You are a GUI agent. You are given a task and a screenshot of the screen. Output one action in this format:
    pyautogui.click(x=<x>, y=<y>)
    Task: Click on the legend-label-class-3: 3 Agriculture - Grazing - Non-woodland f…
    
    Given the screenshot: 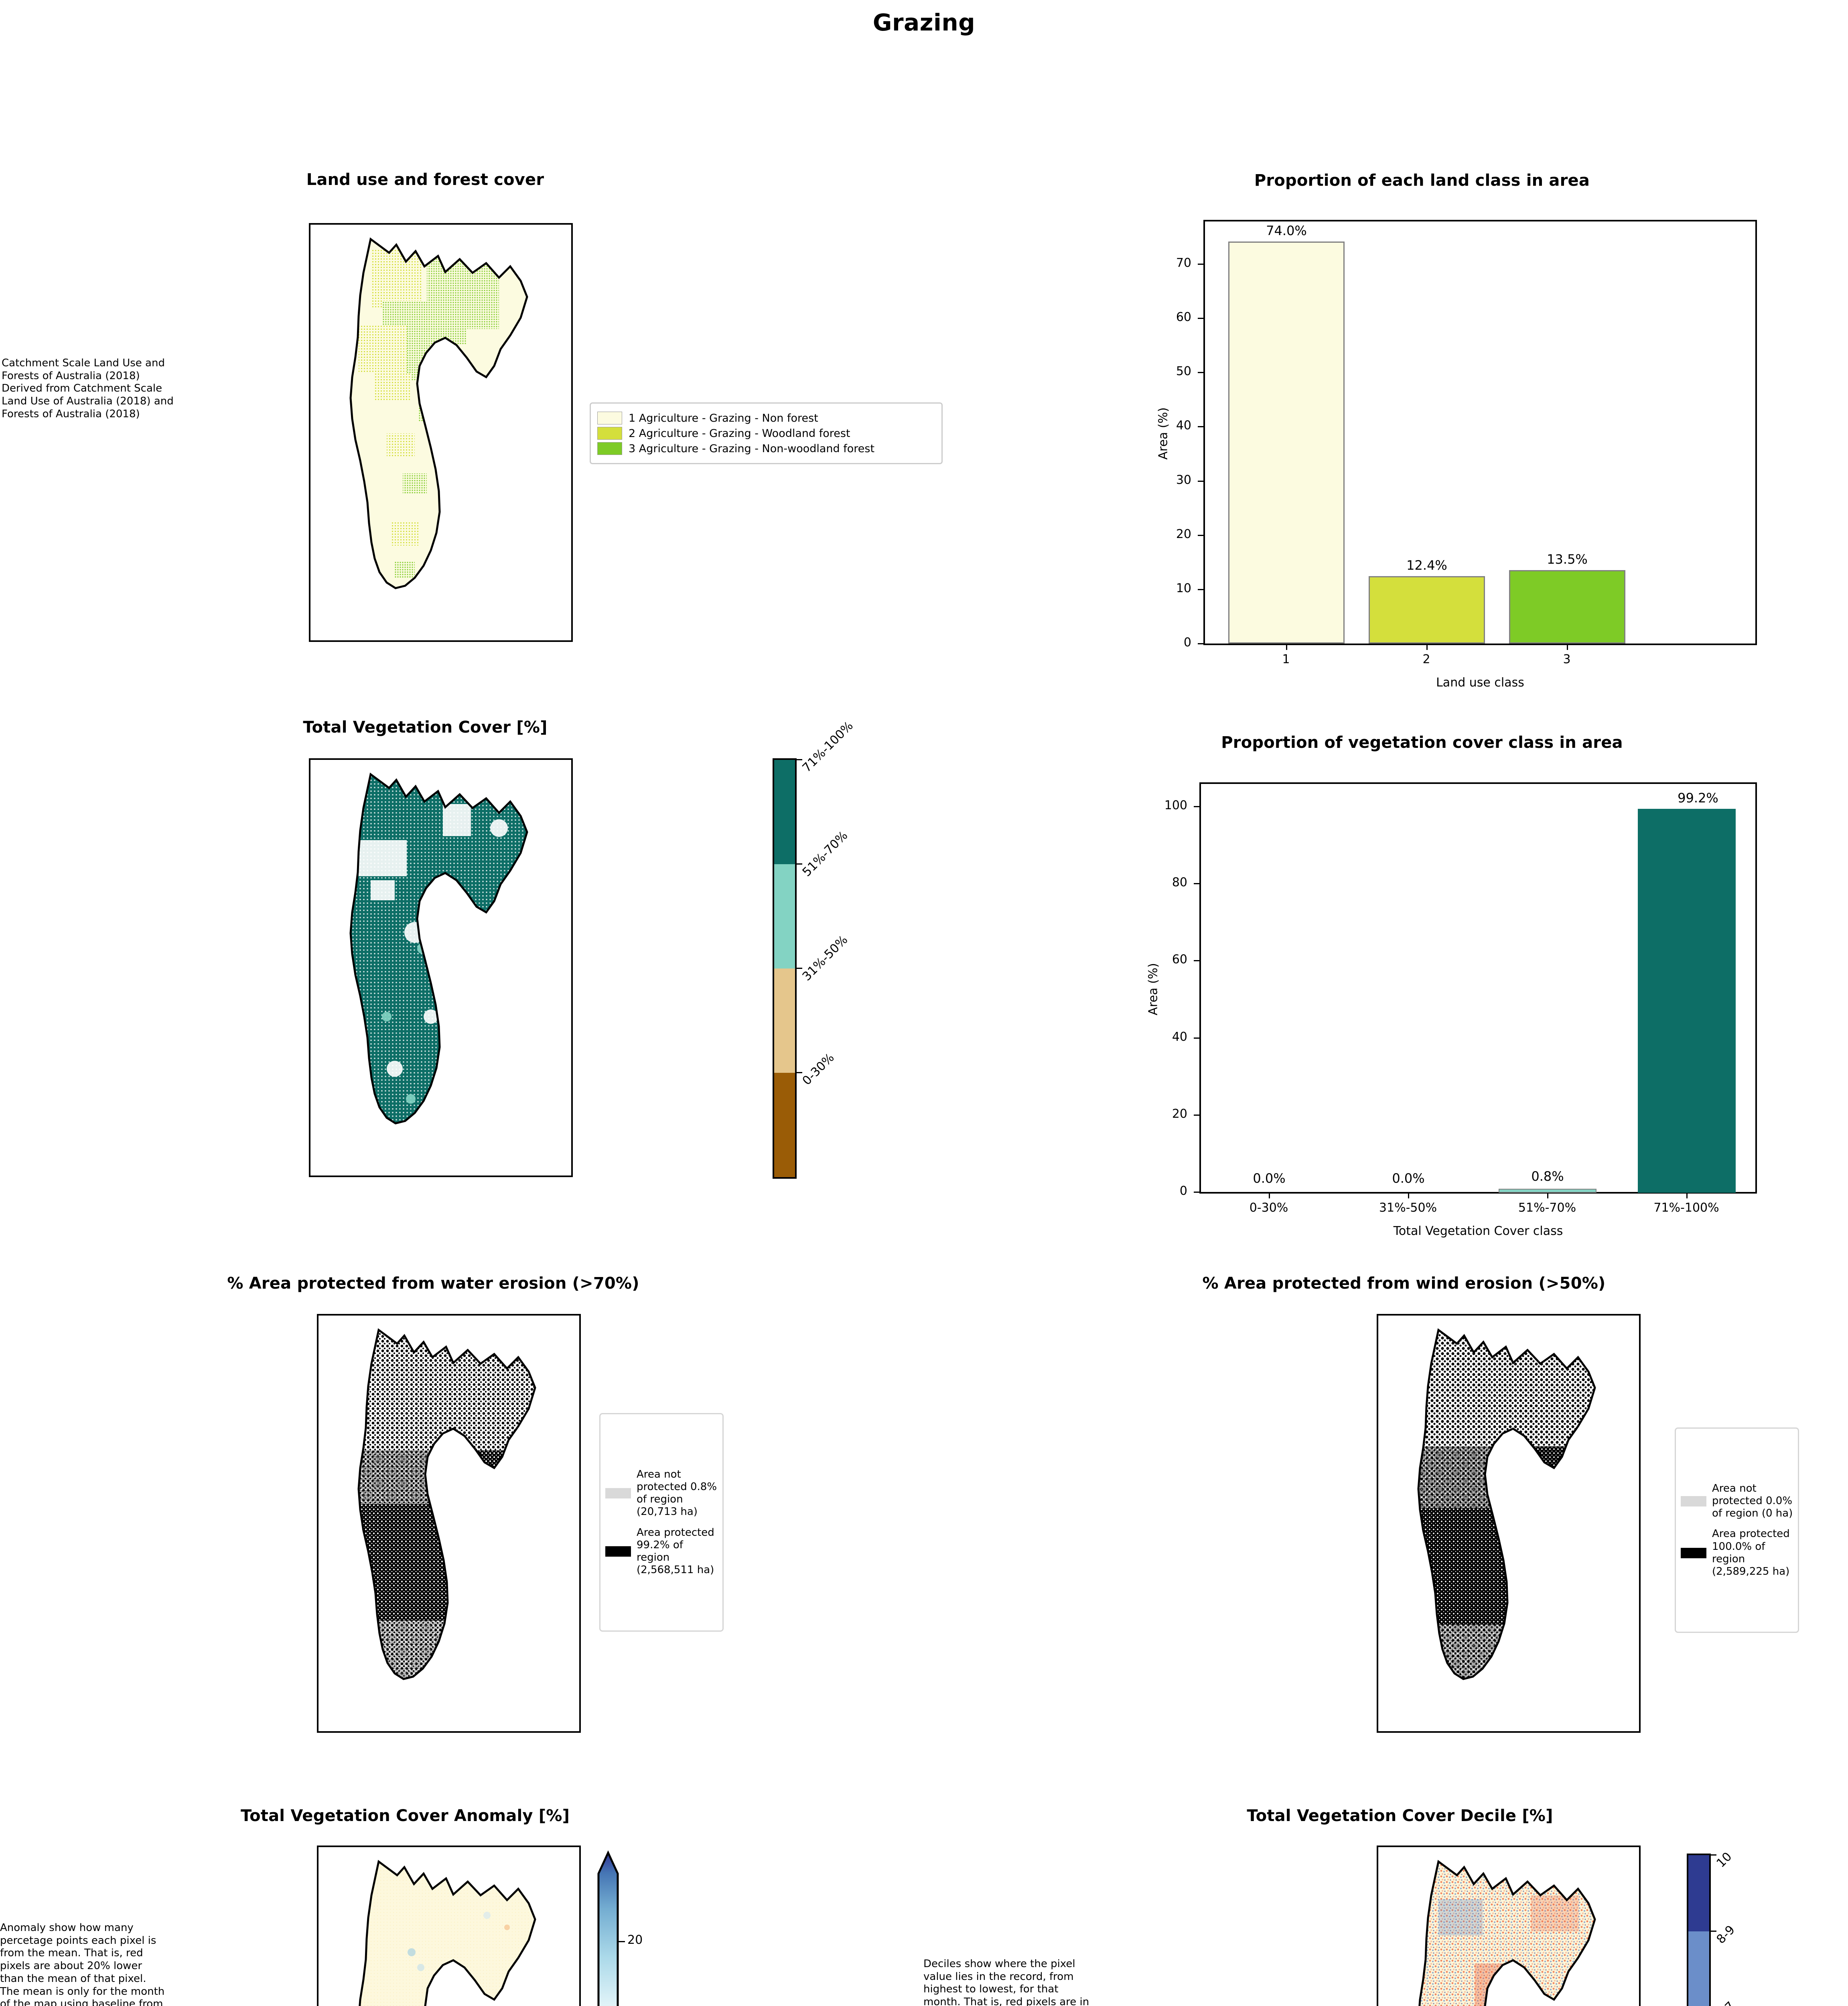 What is the action you would take?
    pyautogui.click(x=752, y=448)
    